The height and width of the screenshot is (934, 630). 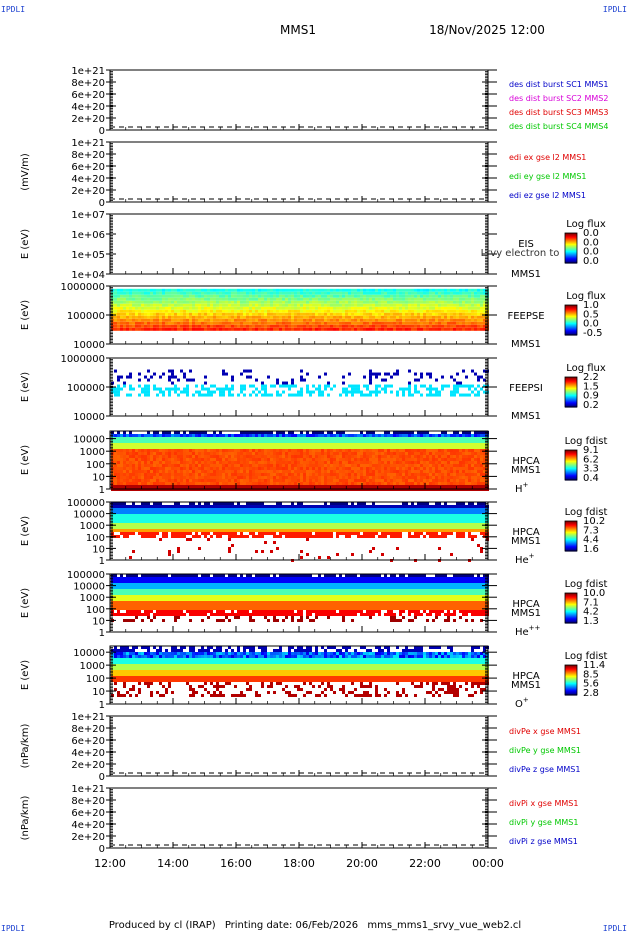 I want to click on spectrogram-cells-feepse, so click(x=300, y=309).